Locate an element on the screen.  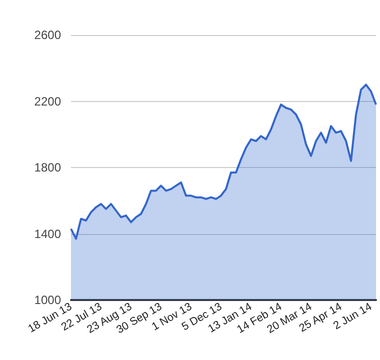
y-tick-label: 1400 is located at coordinates (48, 233).